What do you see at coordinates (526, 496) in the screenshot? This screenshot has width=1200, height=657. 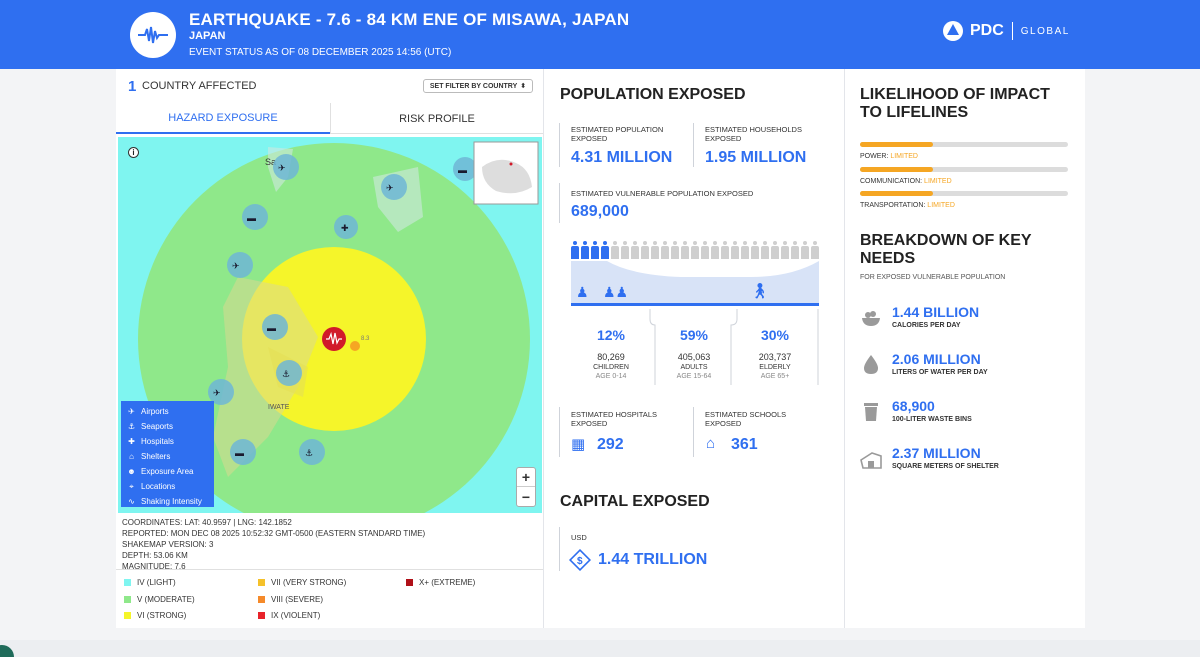 I see `zoom-out-button: −` at bounding box center [526, 496].